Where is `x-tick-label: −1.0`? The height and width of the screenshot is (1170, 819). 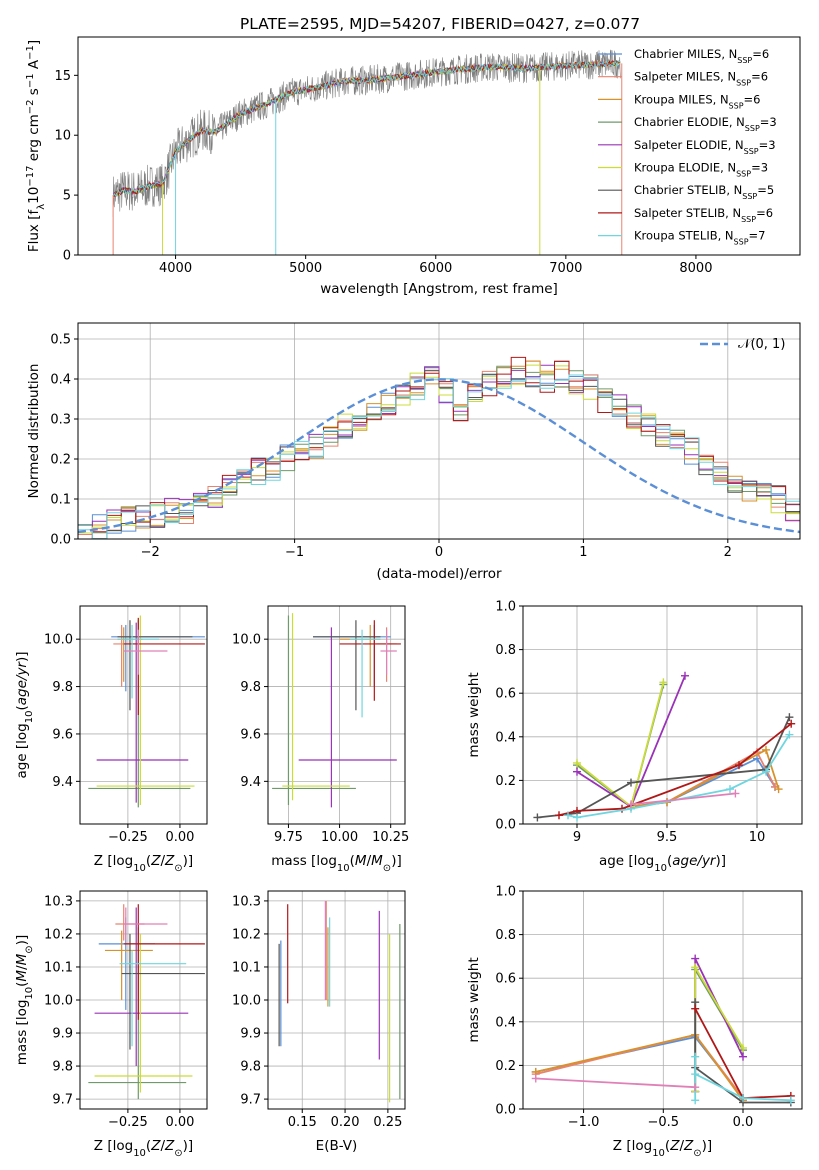 x-tick-label: −1.0 is located at coordinates (584, 1122).